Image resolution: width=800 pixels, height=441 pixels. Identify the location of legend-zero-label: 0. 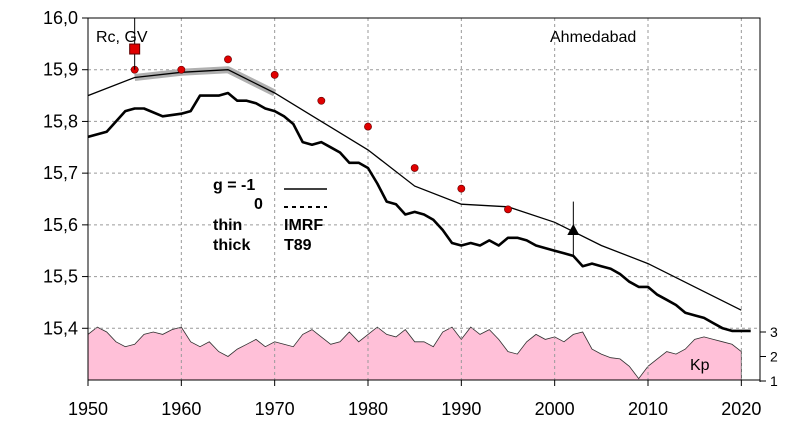
(258, 204).